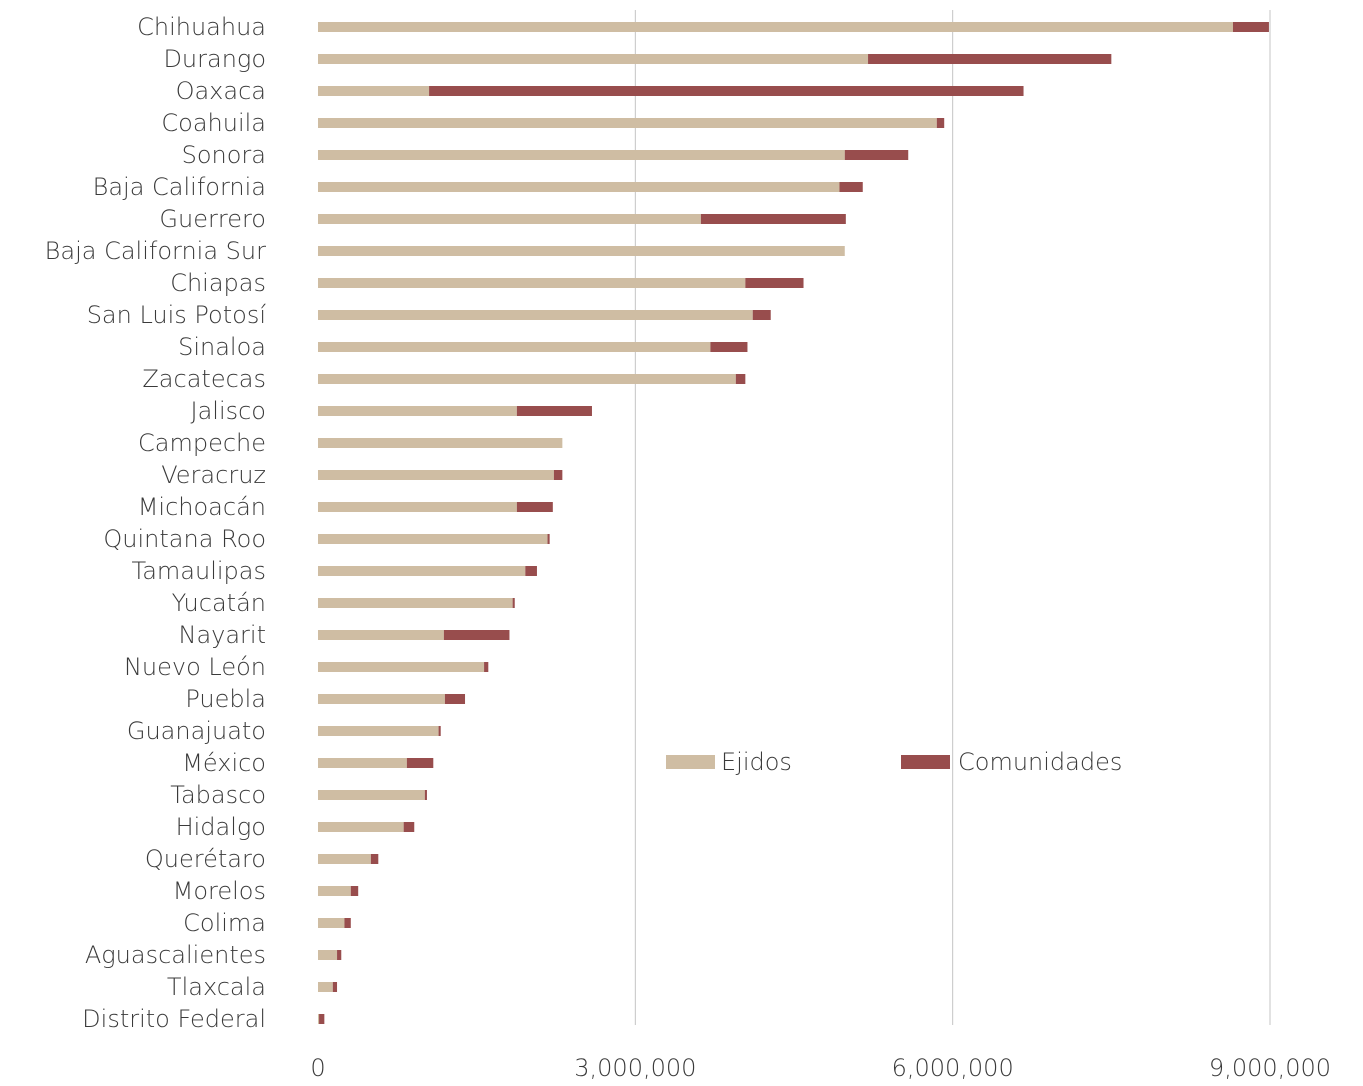 The width and height of the screenshot is (1363, 1086). I want to click on category-label: Durango, so click(214, 59).